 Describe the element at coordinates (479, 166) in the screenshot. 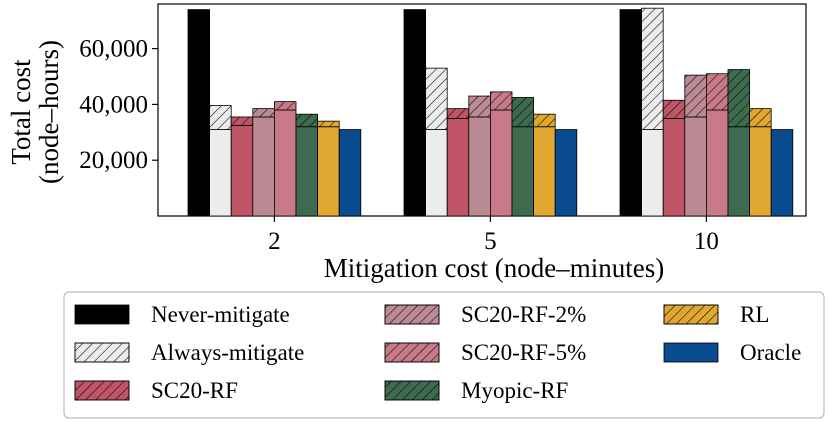

I see `bar-sc20-rf-2--5` at that location.